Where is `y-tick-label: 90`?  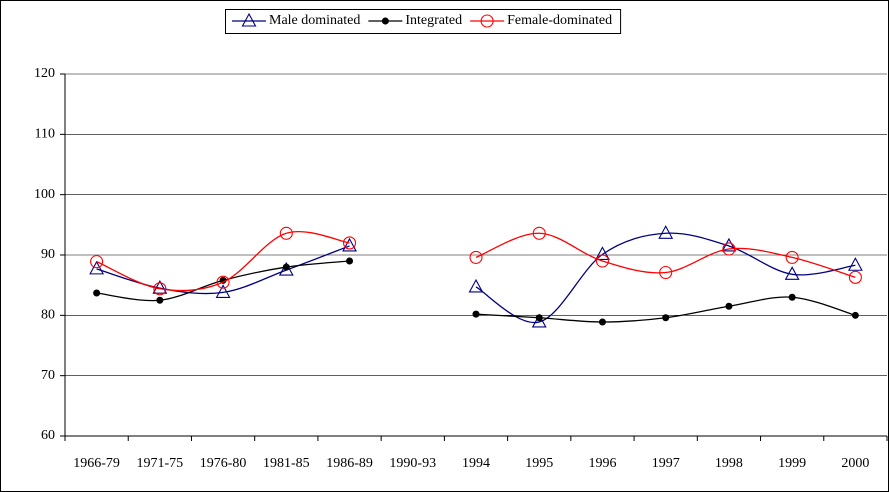 y-tick-label: 90 is located at coordinates (48, 254).